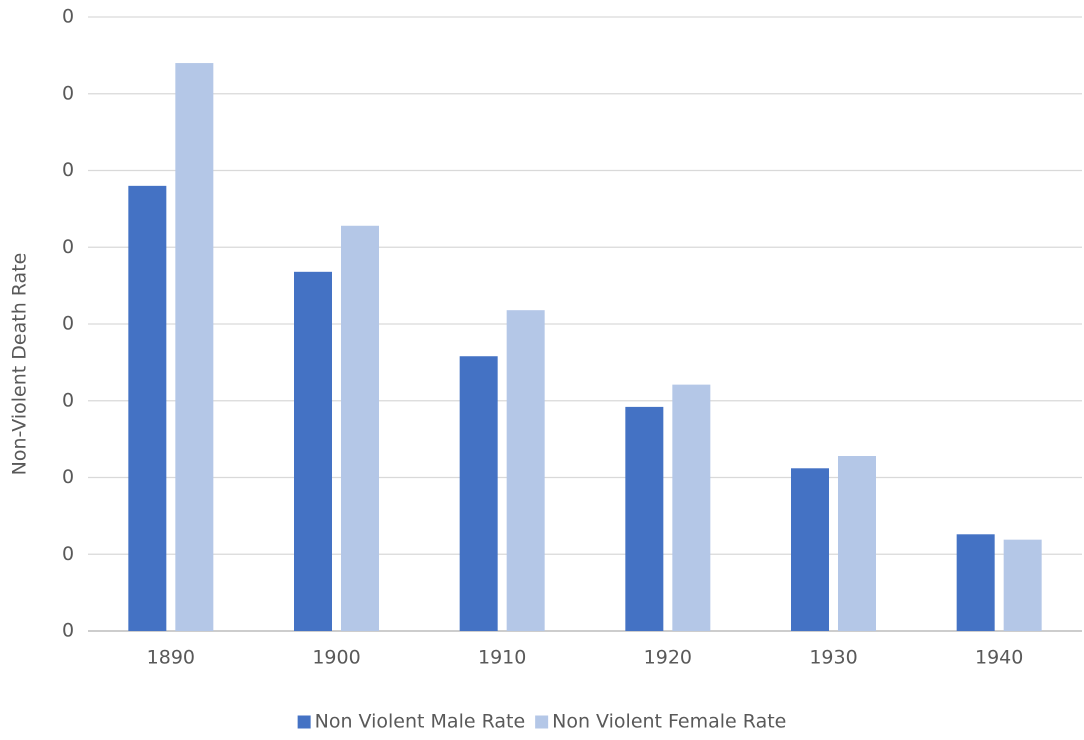  Describe the element at coordinates (20, 364) in the screenshot. I see `y-axis-title: Non-Violent Death Rate` at that location.